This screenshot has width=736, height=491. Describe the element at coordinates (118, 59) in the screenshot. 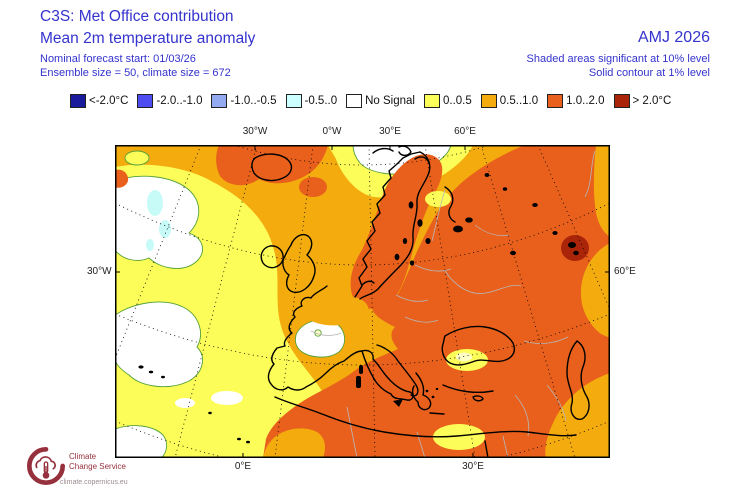

I see `subtitle-forecast-start: Nominal forecast start: 01/03/26` at that location.